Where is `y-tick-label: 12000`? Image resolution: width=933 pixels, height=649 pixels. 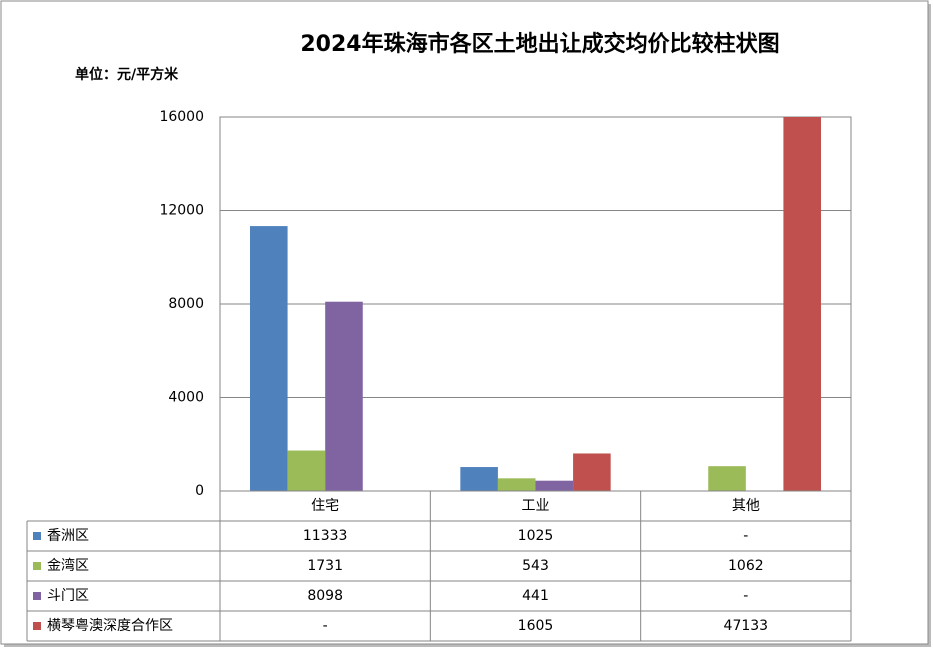
y-tick-label: 12000 is located at coordinates (181, 211).